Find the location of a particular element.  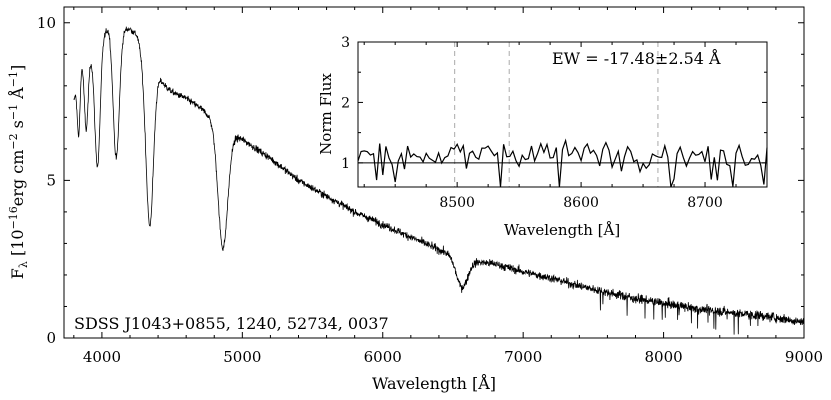

equivalent-width-annotation: EW = -17.48±2.54 Å is located at coordinates (636, 58).